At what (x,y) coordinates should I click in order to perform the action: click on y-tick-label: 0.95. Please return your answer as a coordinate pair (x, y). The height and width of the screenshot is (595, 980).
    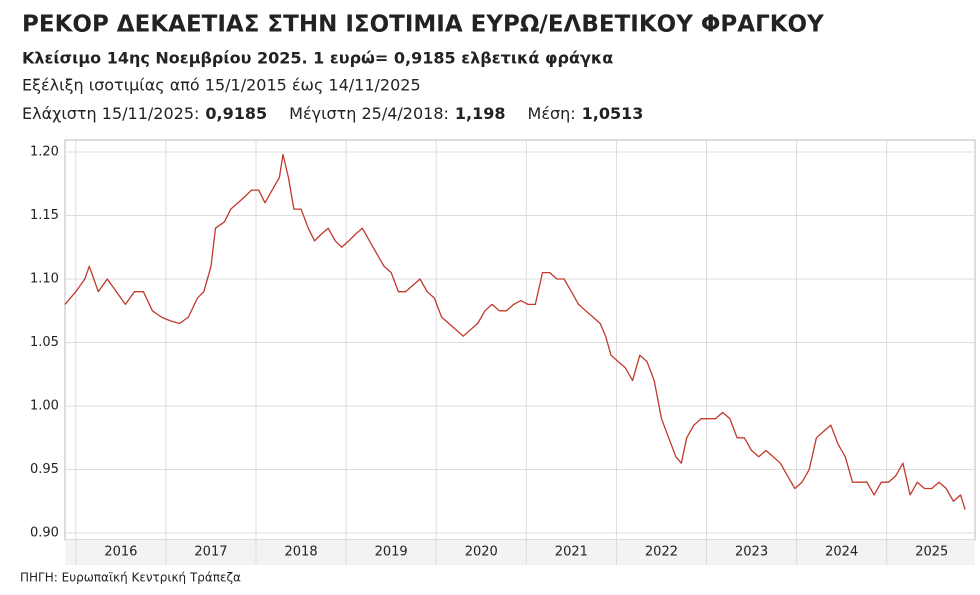
    Looking at the image, I should click on (44, 469).